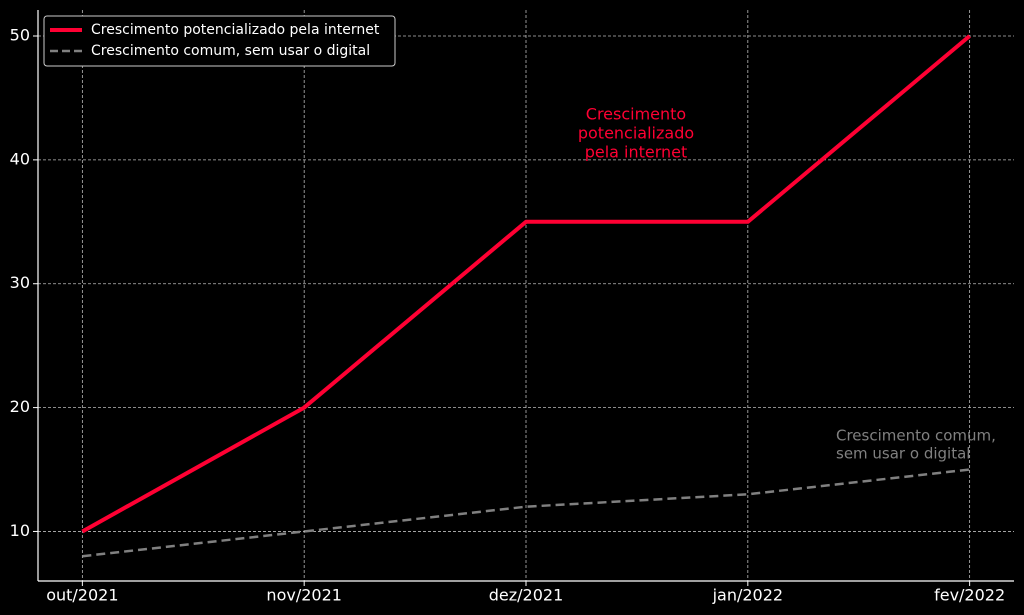  What do you see at coordinates (20, 158) in the screenshot?
I see `y-tick-label: 40` at bounding box center [20, 158].